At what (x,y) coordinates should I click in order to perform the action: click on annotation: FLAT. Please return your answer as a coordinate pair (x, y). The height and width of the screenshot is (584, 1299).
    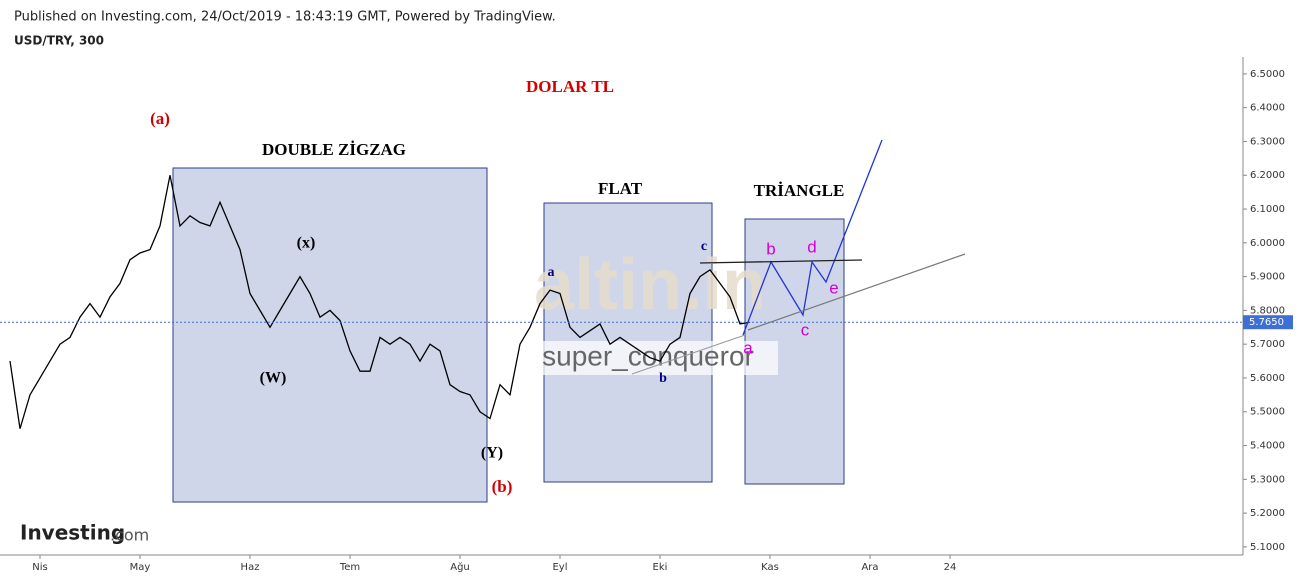
    Looking at the image, I should click on (620, 188).